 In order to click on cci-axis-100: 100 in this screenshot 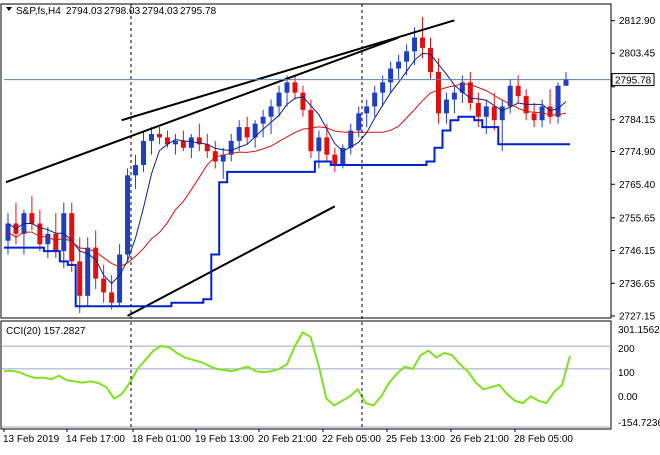, I will do `click(626, 373)`.